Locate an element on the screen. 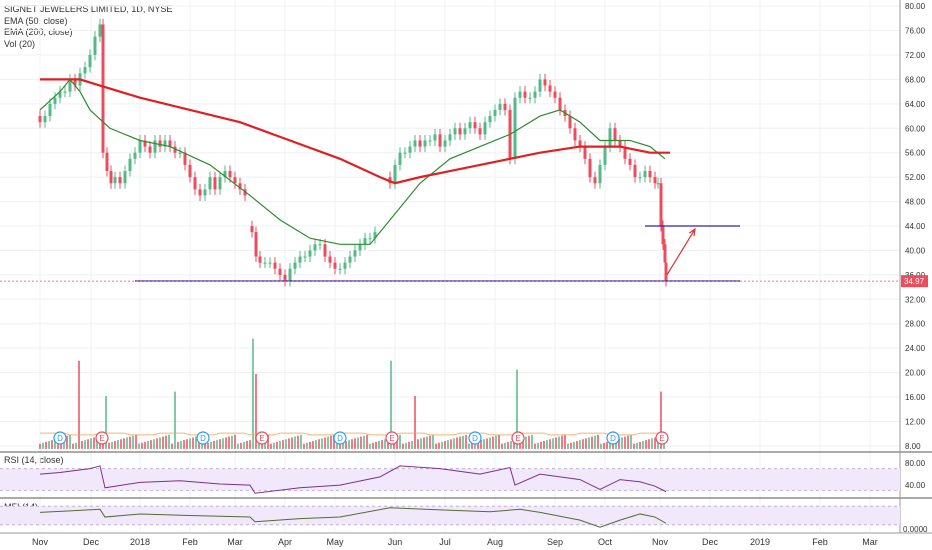 This screenshot has width=932, height=550. volume-ma-line is located at coordinates (352, 434).